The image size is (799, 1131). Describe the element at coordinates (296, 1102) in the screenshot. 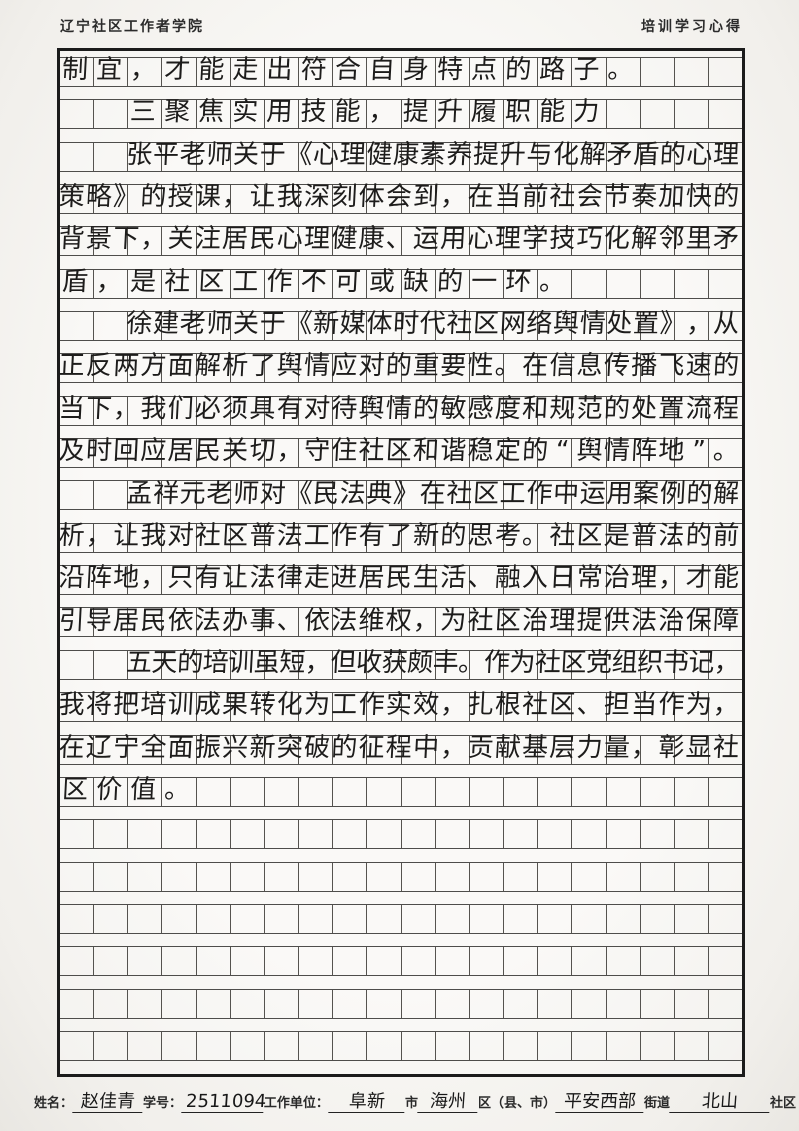

I see `work-unit-label: 工作单位：` at that location.